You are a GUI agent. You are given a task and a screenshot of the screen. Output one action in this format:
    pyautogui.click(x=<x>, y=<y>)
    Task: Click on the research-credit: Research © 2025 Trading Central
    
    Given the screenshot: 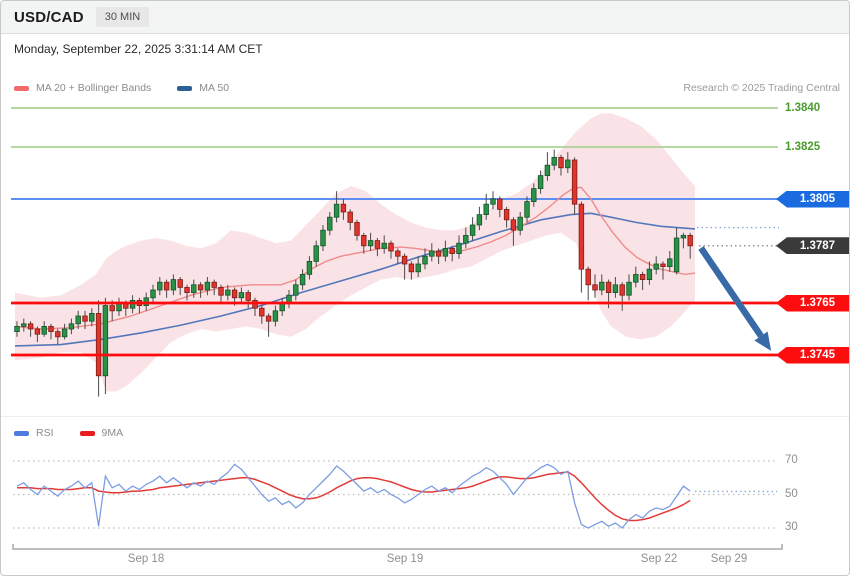 What is the action you would take?
    pyautogui.click(x=761, y=88)
    